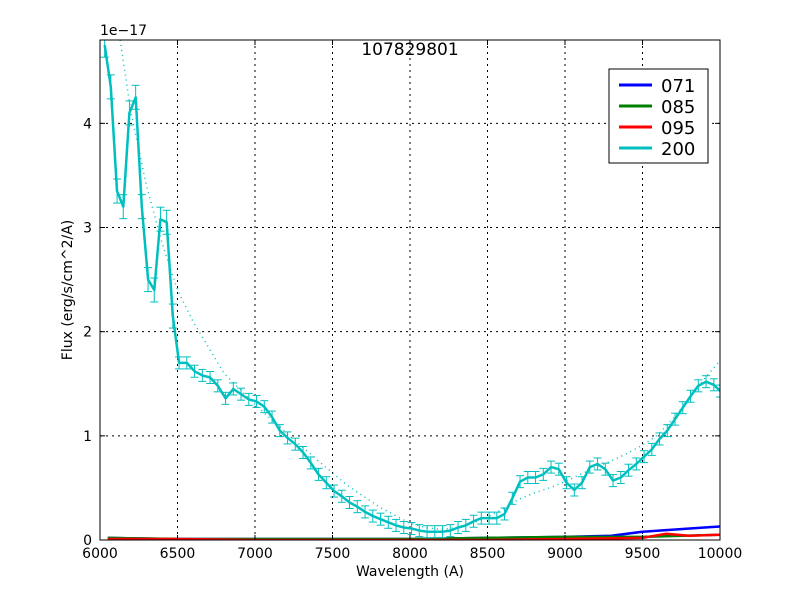  Describe the element at coordinates (720, 554) in the screenshot. I see `x-tick-label: 10000` at that location.